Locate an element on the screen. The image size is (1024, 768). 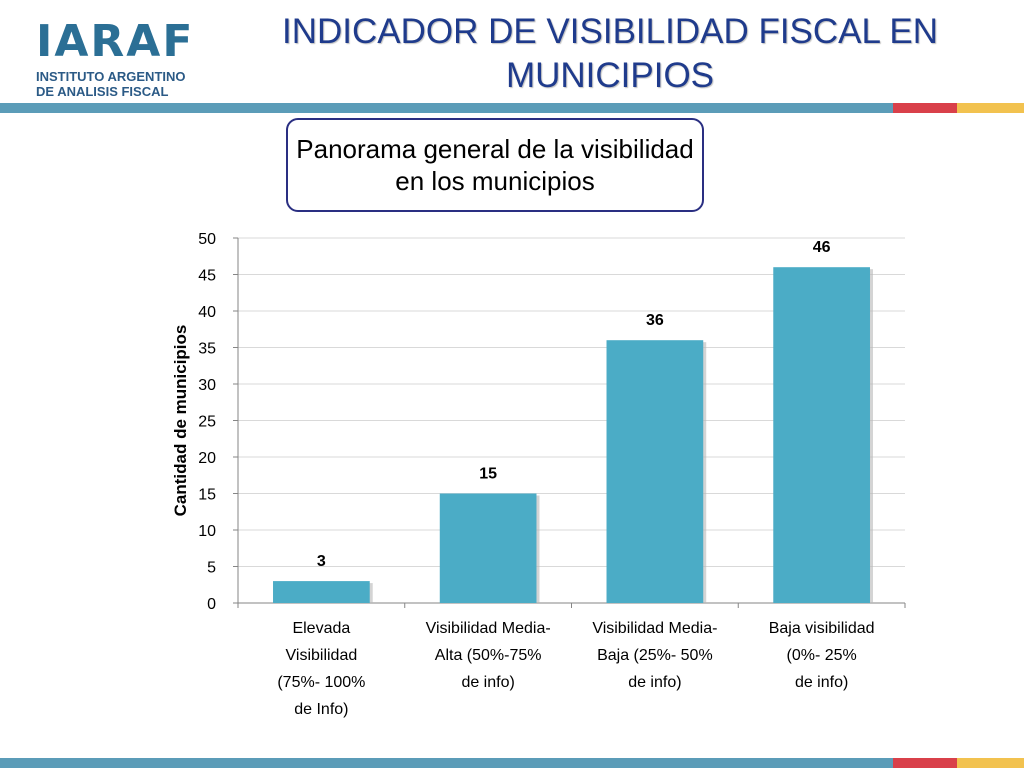
logo-mark: IARAF is located at coordinates (115, 41).